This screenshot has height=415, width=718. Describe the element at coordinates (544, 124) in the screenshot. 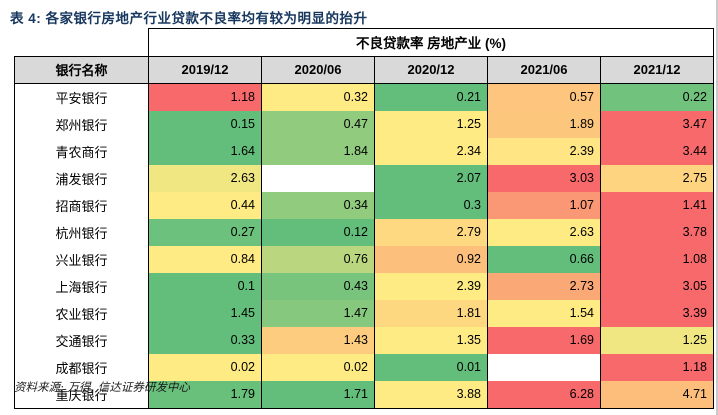

I see `npl-value-cell: 1.89` at that location.